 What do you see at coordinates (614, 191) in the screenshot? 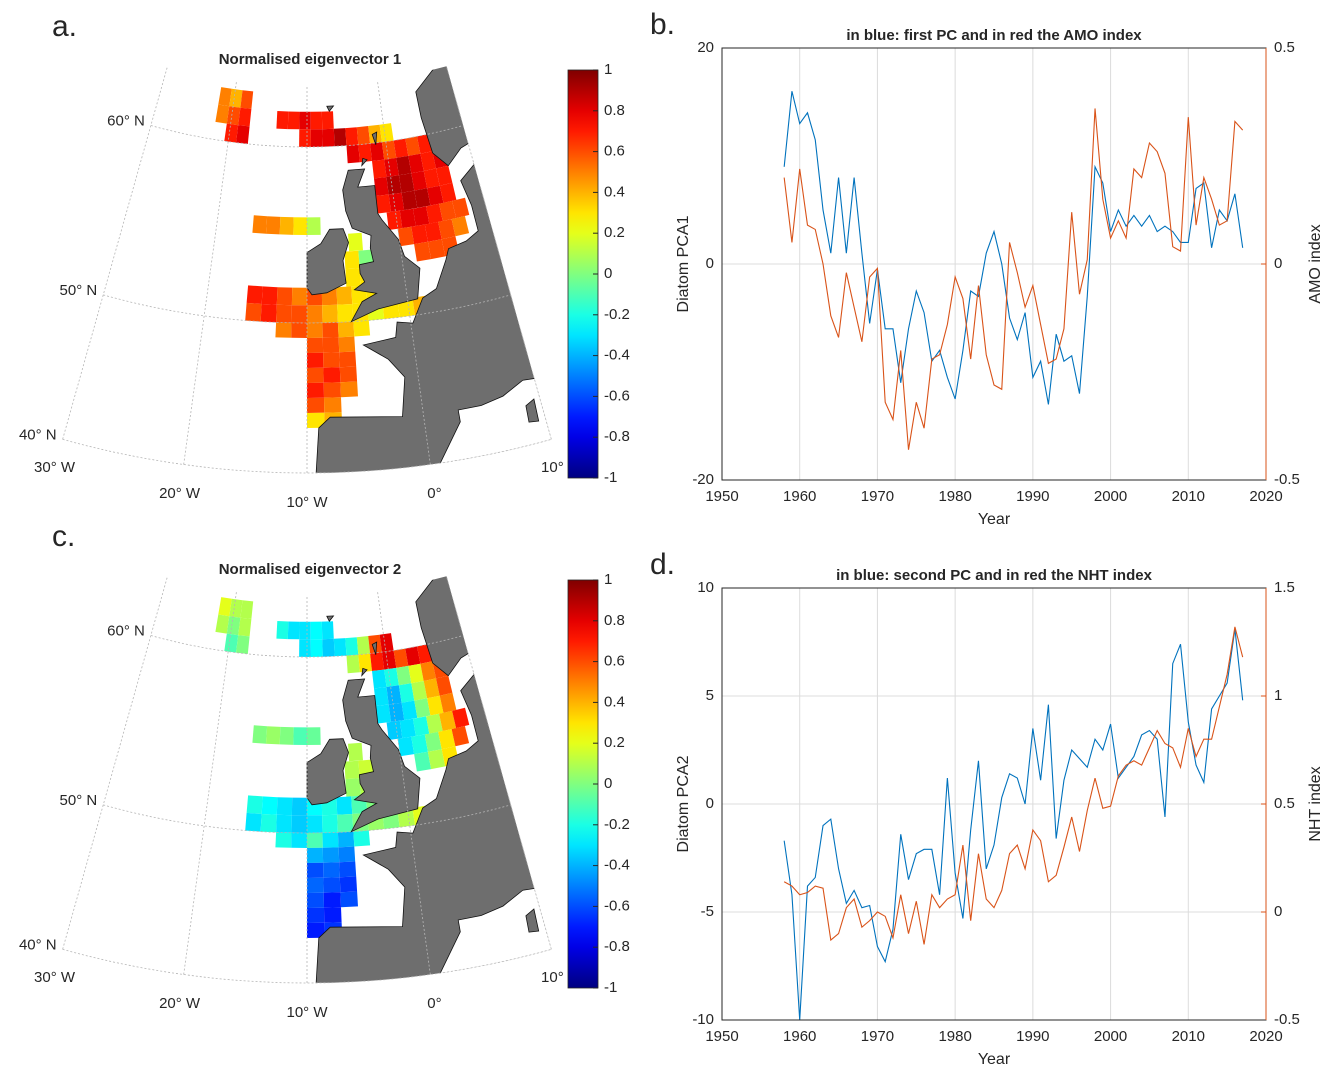
I see `colorbar-tick-label: 0.4` at bounding box center [614, 191].